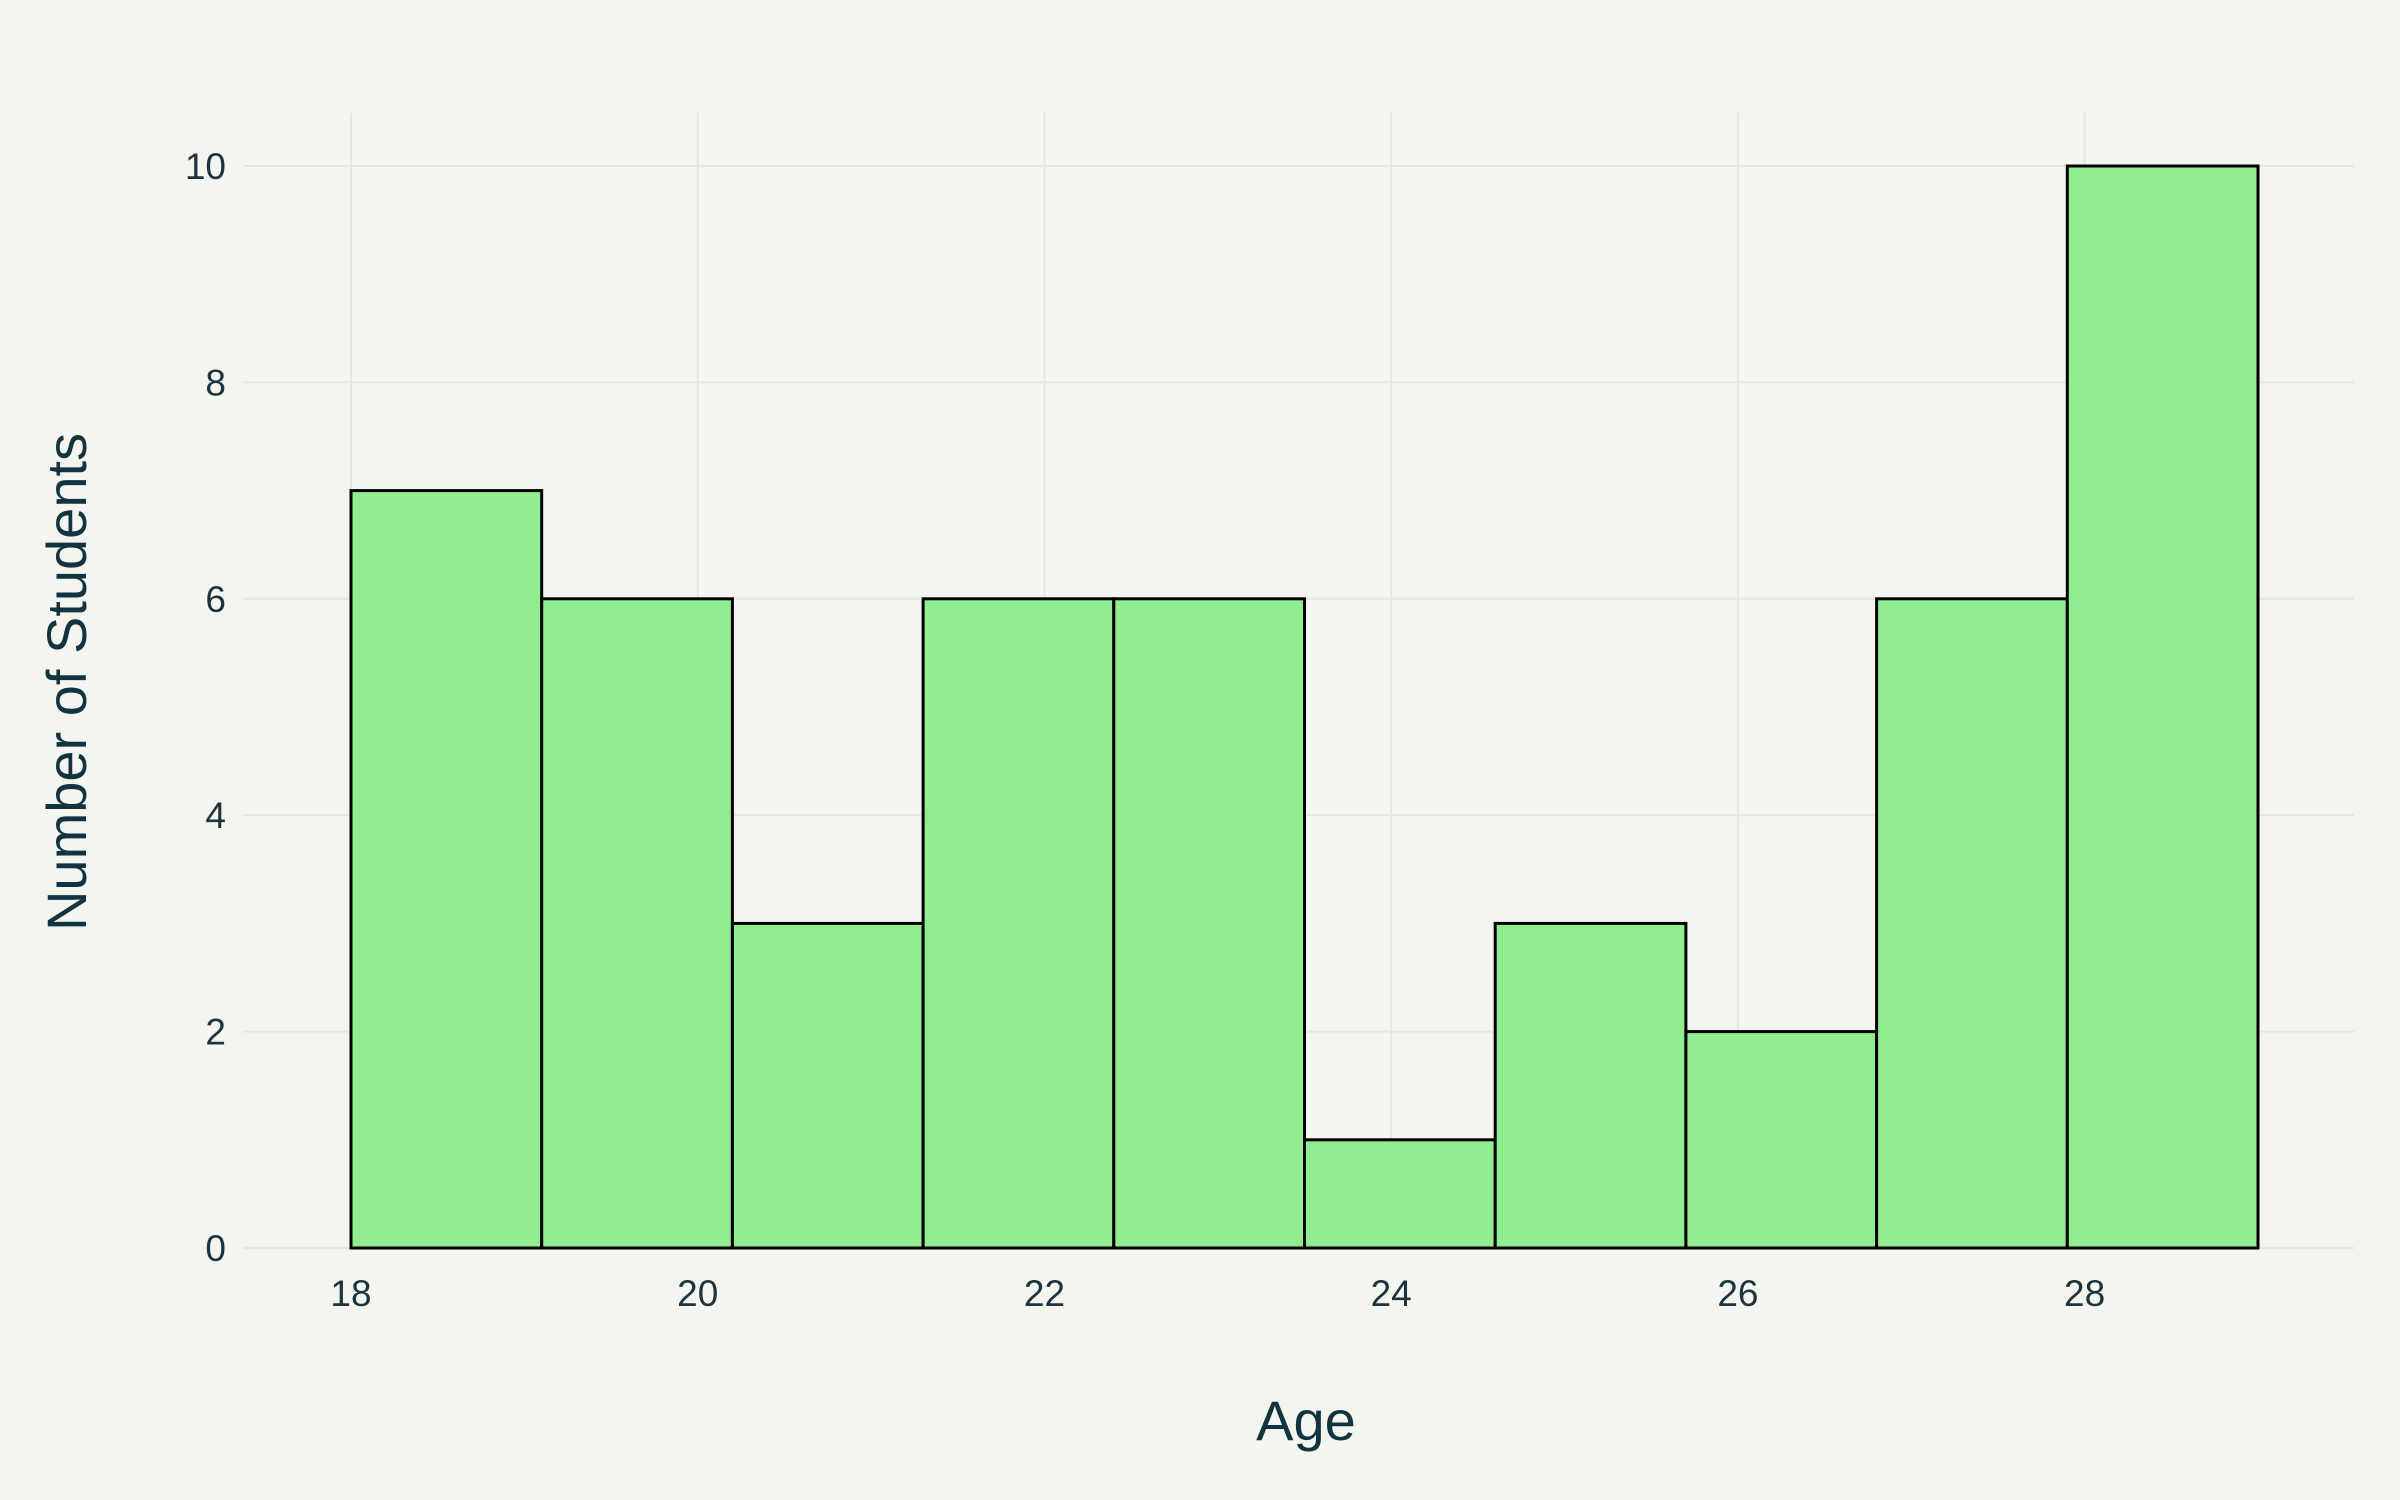 This screenshot has height=1500, width=2400. I want to click on x-tick-label: 20, so click(697, 1293).